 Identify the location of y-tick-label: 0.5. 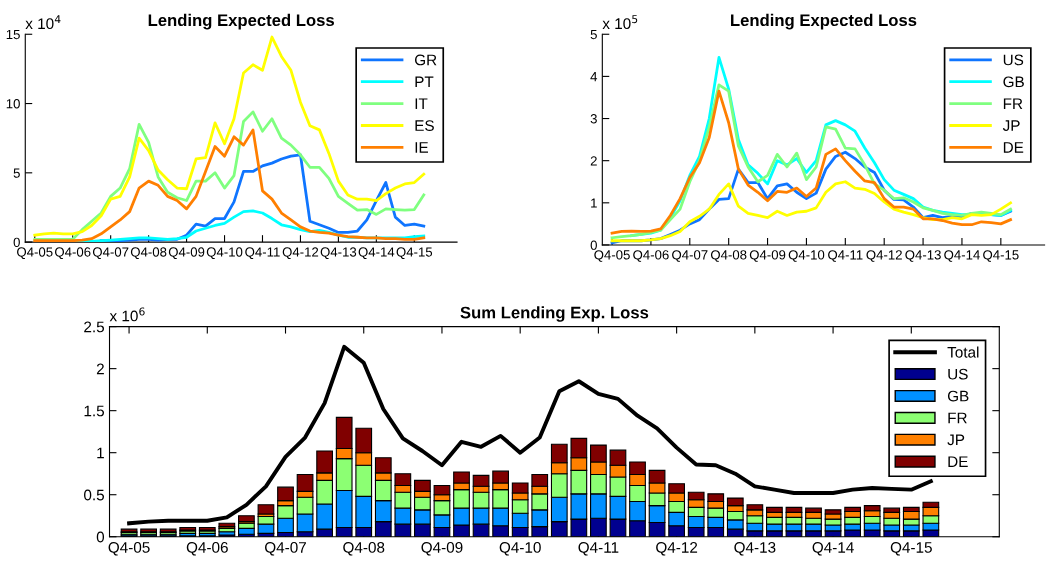
(94, 495).